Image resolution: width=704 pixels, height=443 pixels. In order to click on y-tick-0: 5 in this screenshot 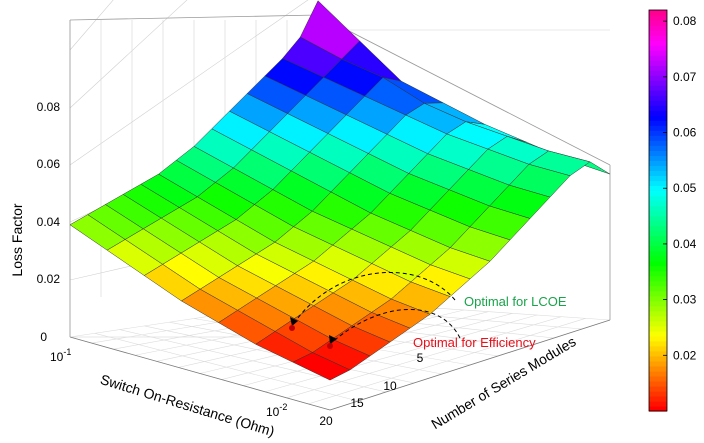, I will do `click(420, 358)`.